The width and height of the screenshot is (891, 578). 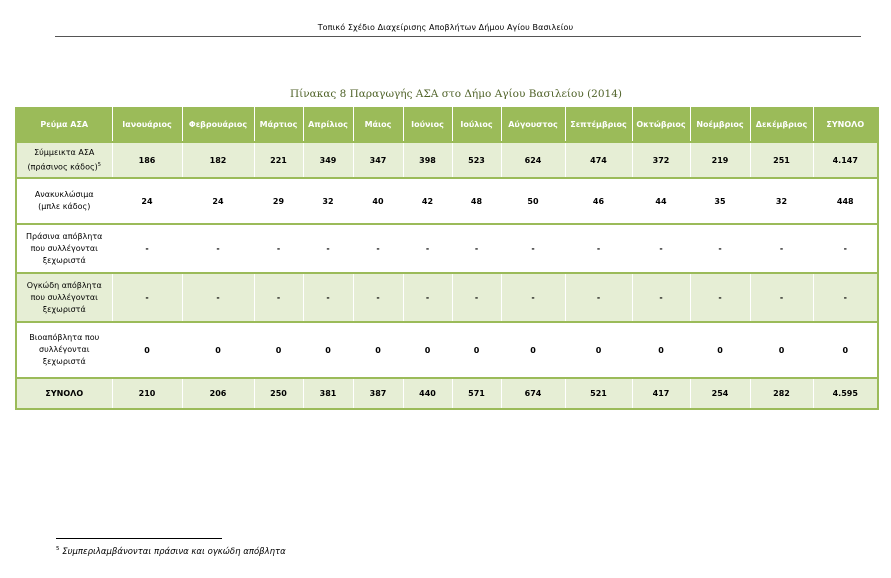 What do you see at coordinates (599, 394) in the screenshot?
I see `table-cell: 521` at bounding box center [599, 394].